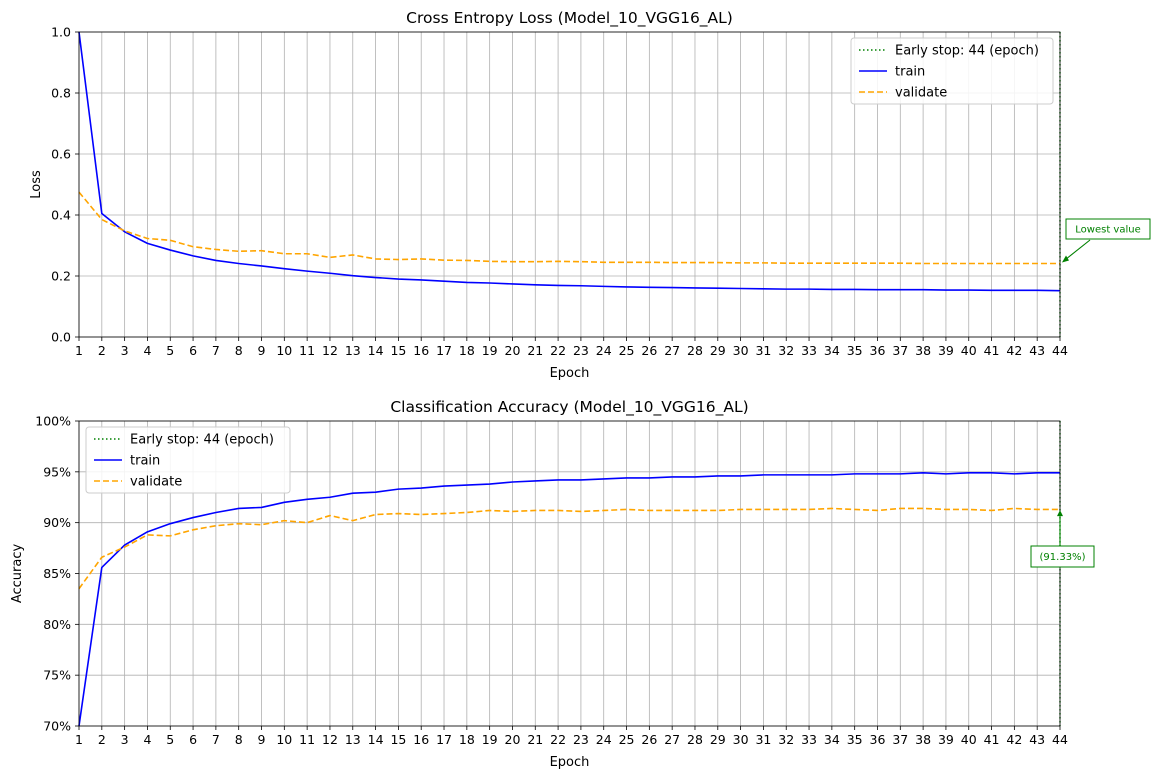  What do you see at coordinates (1014, 739) in the screenshot?
I see `x-tick-label: 42` at bounding box center [1014, 739].